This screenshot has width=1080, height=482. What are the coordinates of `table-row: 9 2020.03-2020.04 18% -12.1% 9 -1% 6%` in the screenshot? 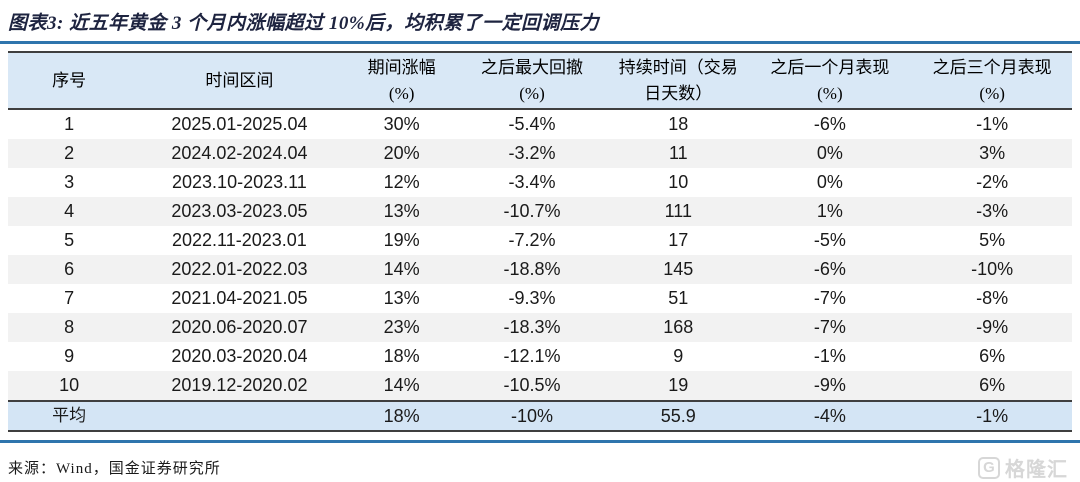 It's located at (540, 356).